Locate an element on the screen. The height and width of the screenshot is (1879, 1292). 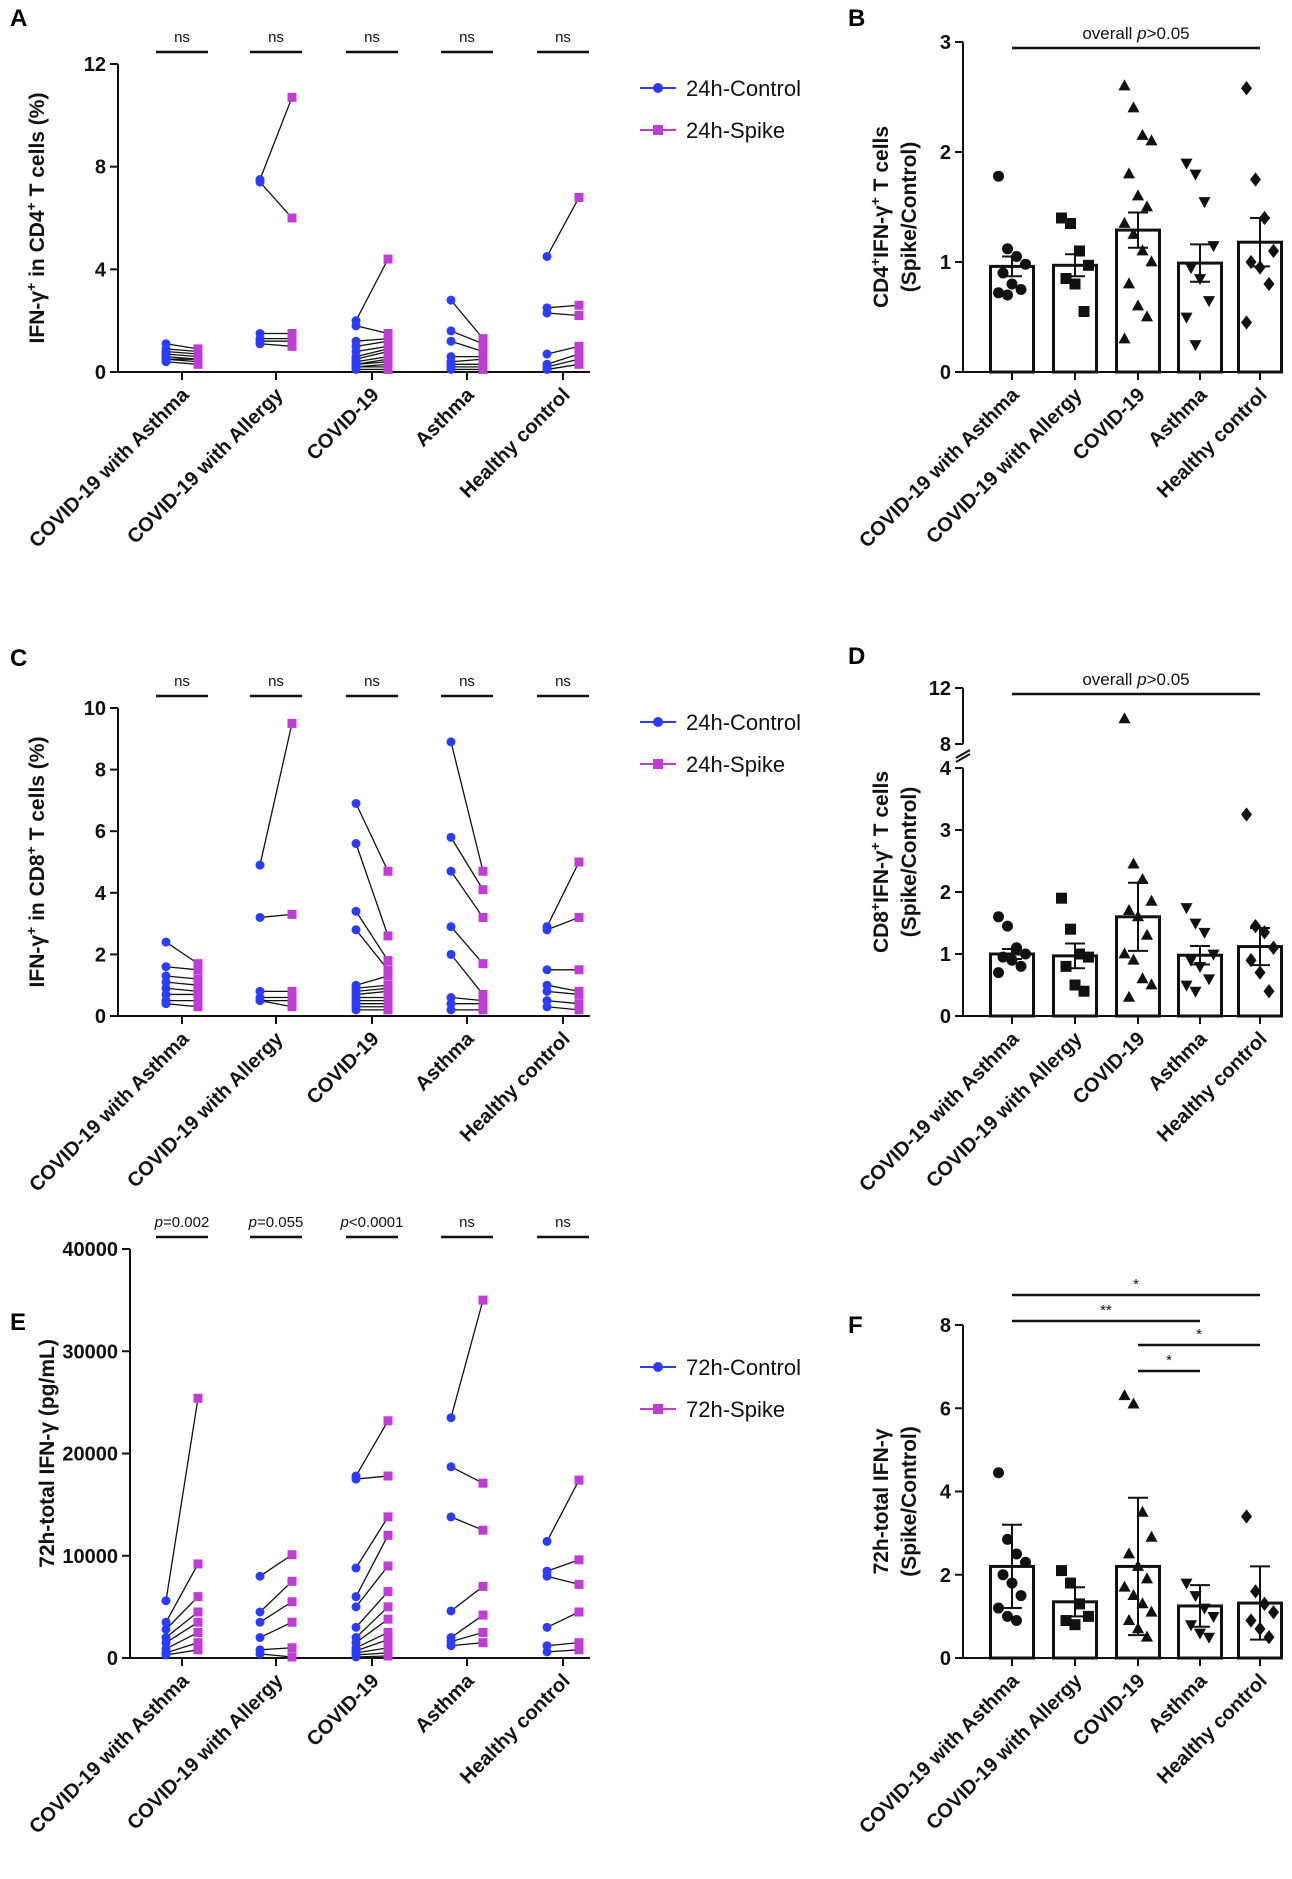
panel-c-sig-label: ns is located at coordinates (372, 681).